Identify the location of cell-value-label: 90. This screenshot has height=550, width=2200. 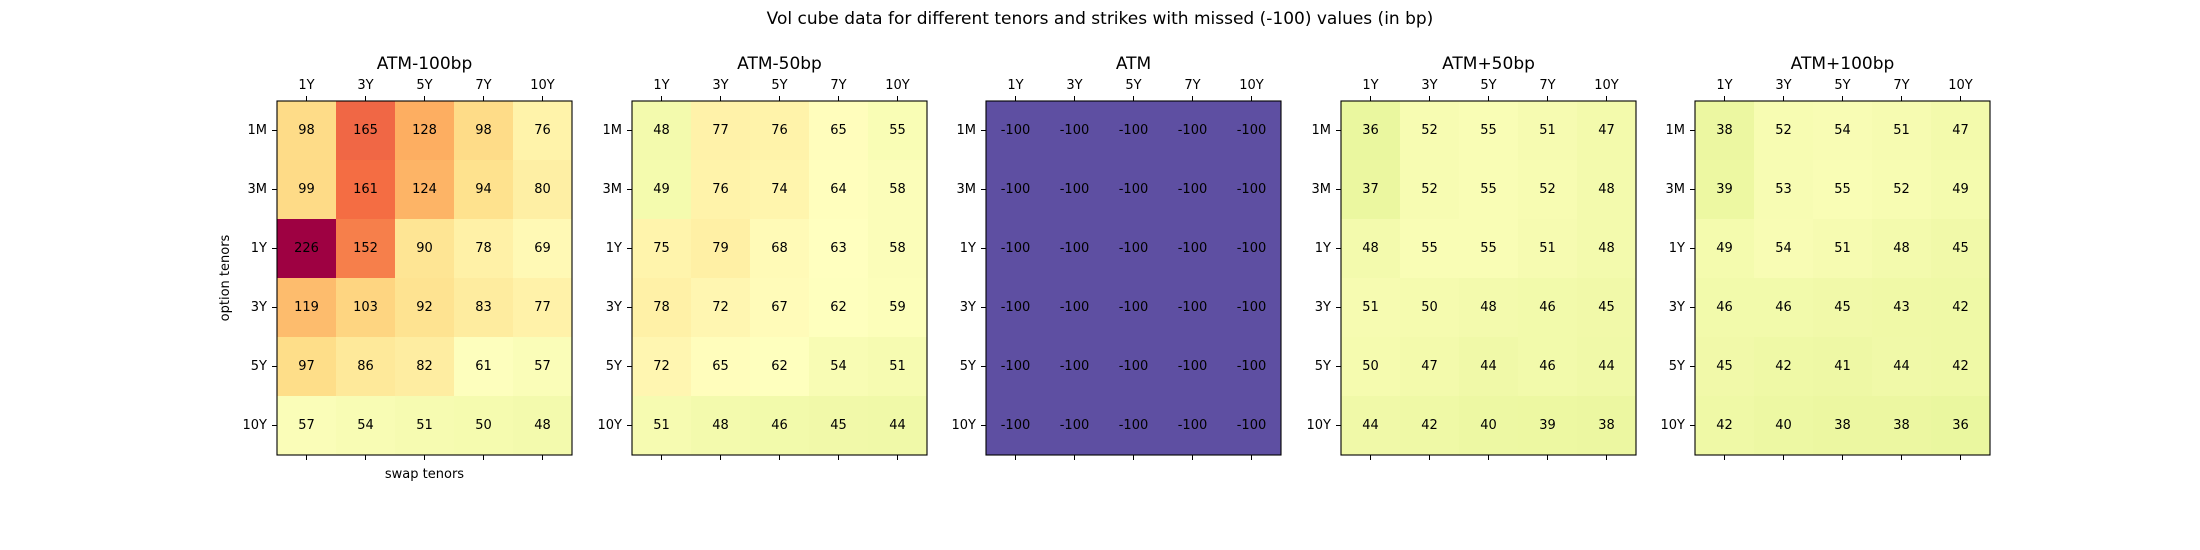
(424, 248).